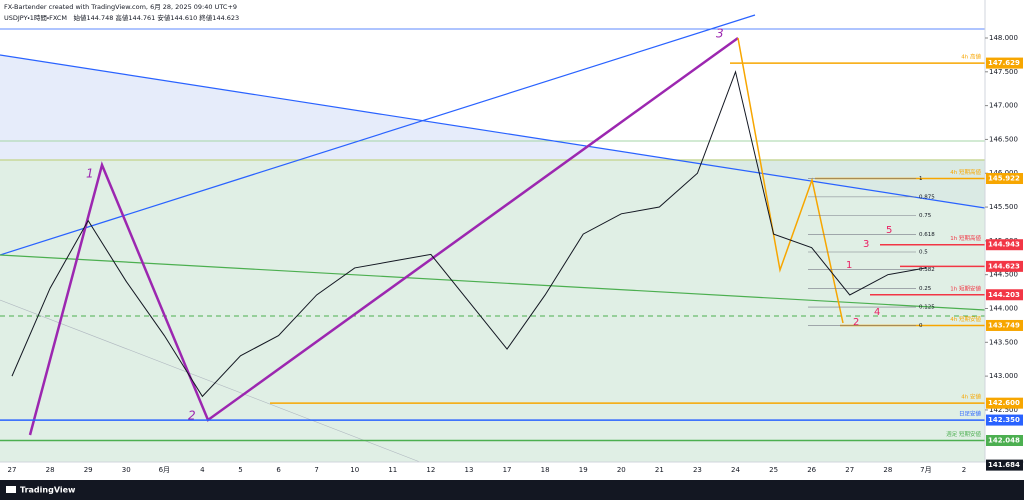  Describe the element at coordinates (354, 470) in the screenshot. I see `x-tick-label: 10` at that location.